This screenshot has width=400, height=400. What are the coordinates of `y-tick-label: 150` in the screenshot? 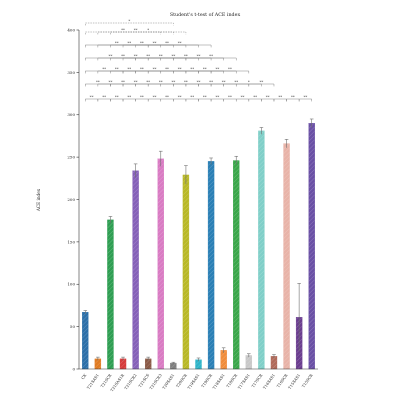 It's located at (71, 241).